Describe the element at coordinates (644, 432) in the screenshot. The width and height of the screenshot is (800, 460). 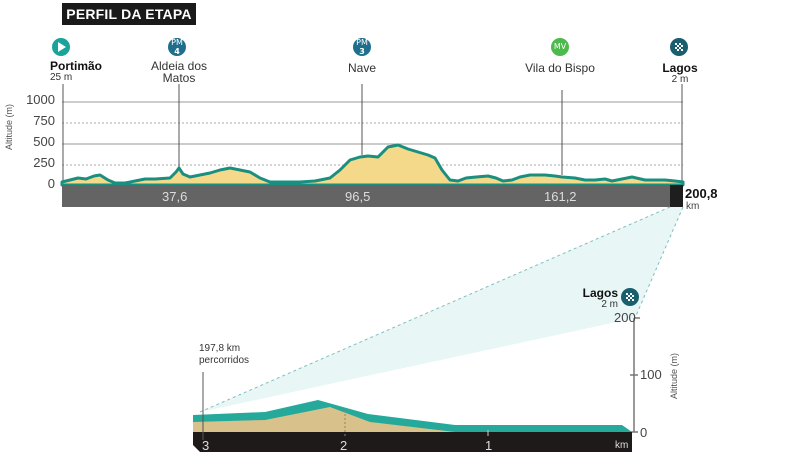
I see `detail-y-tick: 0` at that location.